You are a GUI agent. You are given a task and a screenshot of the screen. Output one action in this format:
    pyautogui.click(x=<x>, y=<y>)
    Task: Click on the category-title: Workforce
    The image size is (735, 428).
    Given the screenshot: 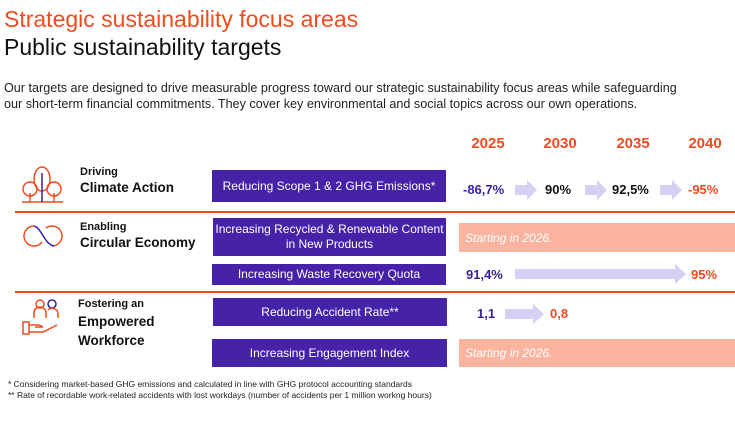 What is the action you would take?
    pyautogui.click(x=111, y=340)
    